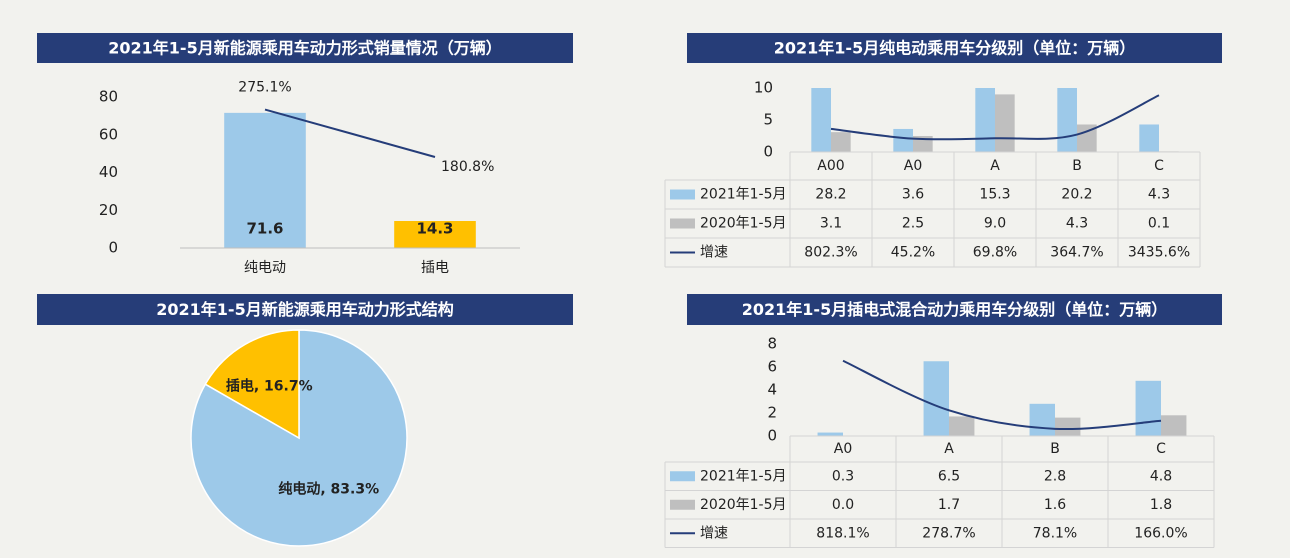 This screenshot has height=558, width=1290. I want to click on y-tick-label: 4, so click(772, 390).